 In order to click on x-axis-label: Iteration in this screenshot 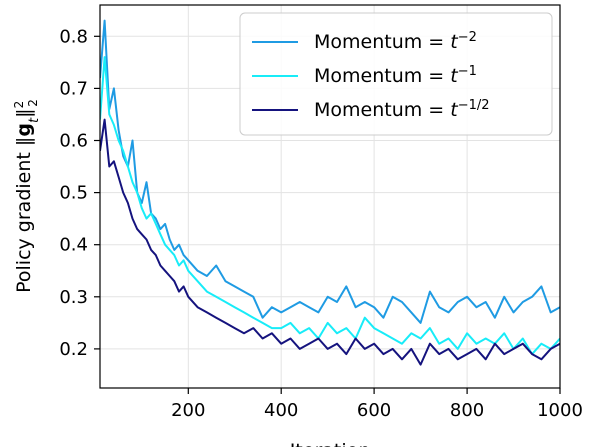, I will do `click(330, 443)`.